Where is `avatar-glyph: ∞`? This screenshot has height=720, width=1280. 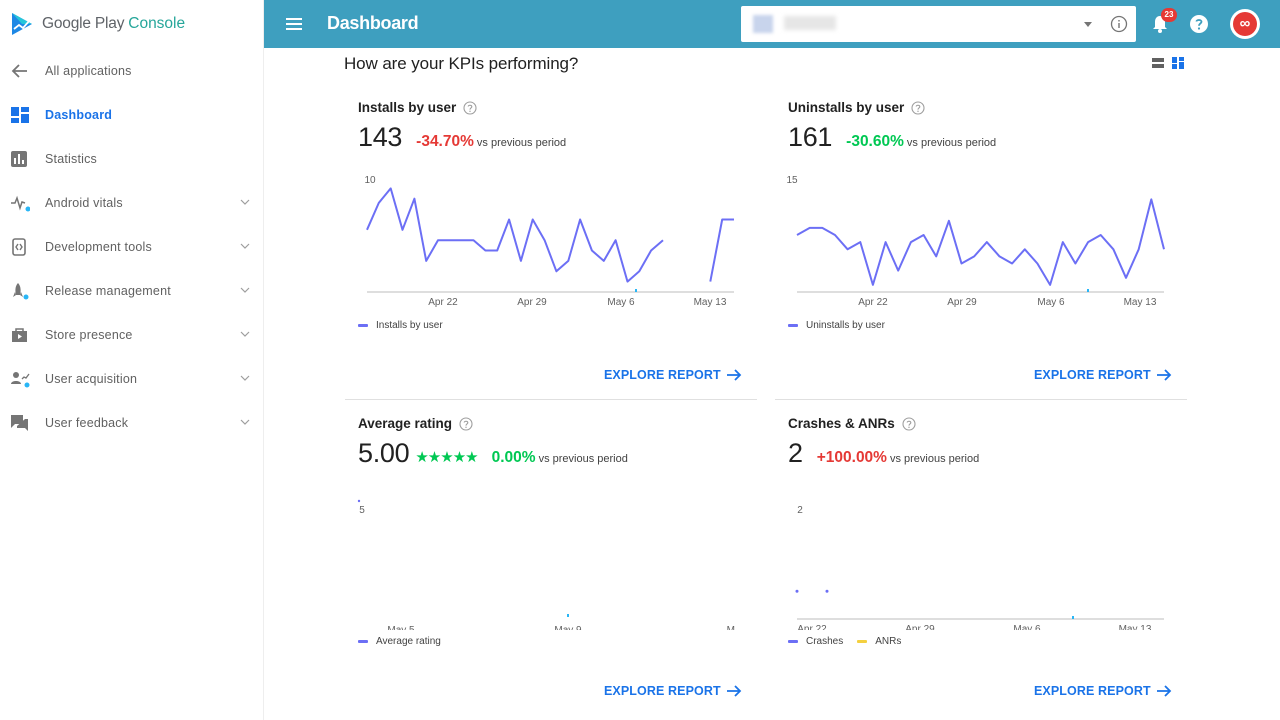 avatar-glyph: ∞ is located at coordinates (1245, 24).